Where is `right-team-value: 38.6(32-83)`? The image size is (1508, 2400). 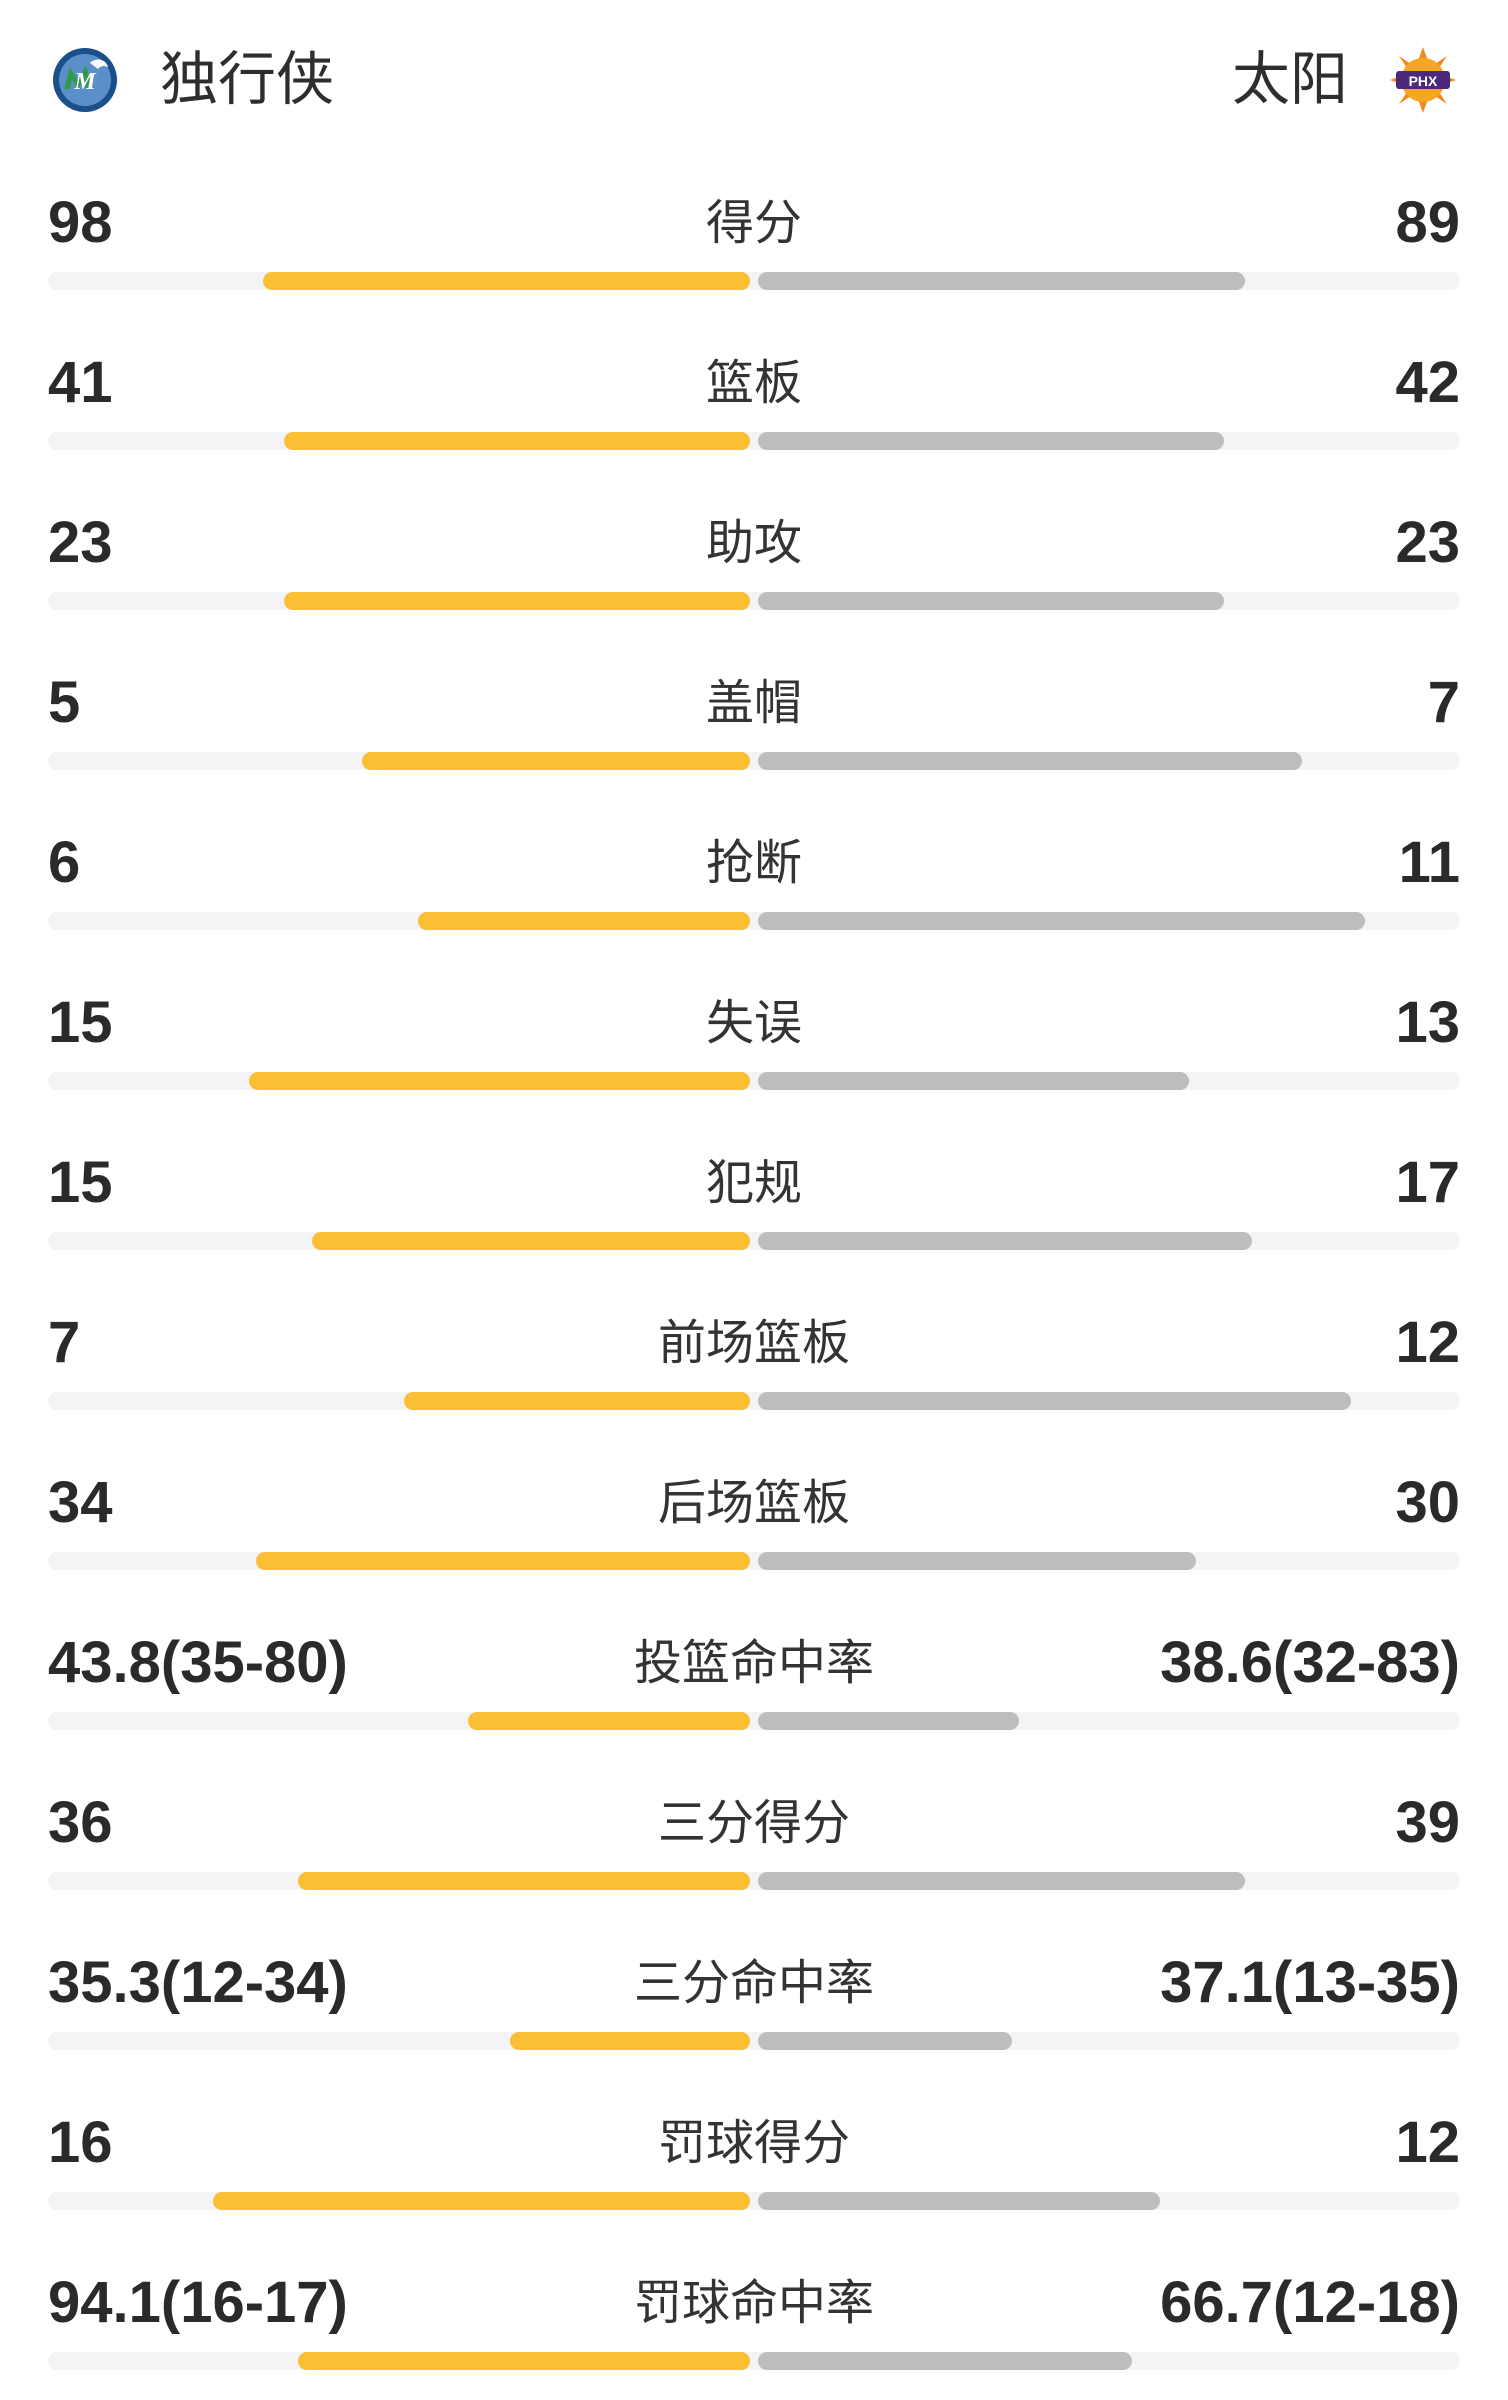 right-team-value: 38.6(32-83) is located at coordinates (1310, 1662).